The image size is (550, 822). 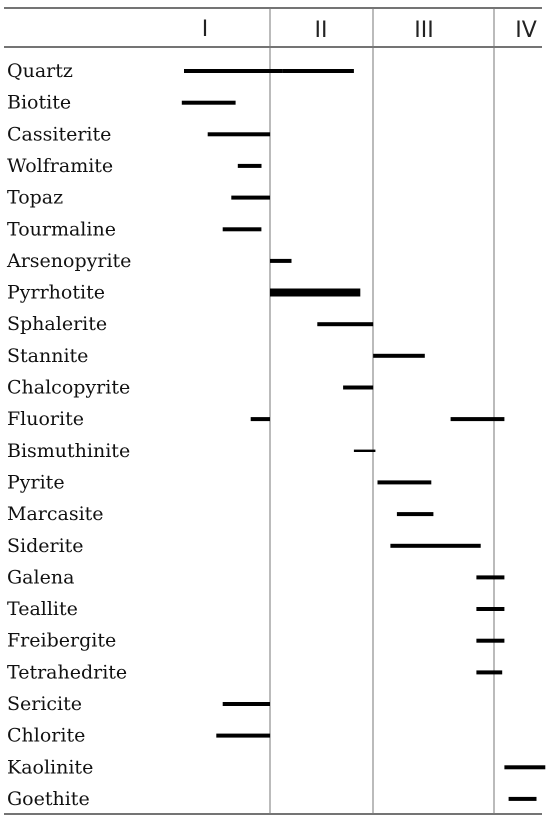 I want to click on mineral-row-arsenopyrite: Arsenopyrite, so click(x=149, y=261).